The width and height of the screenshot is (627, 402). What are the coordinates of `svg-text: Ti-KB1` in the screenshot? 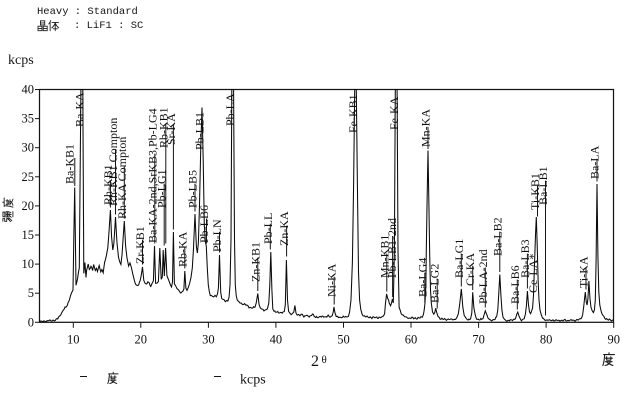 It's located at (535, 191).